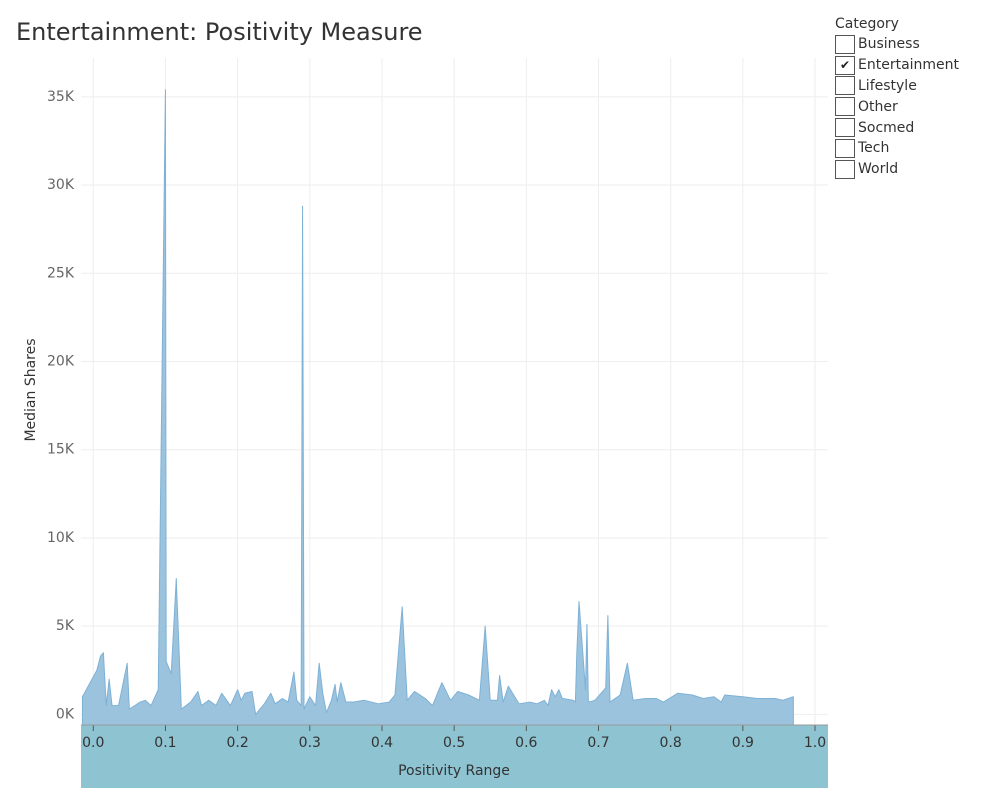 Image resolution: width=1000 pixels, height=800 pixels. Describe the element at coordinates (886, 127) in the screenshot. I see `option-label: Socmed` at that location.